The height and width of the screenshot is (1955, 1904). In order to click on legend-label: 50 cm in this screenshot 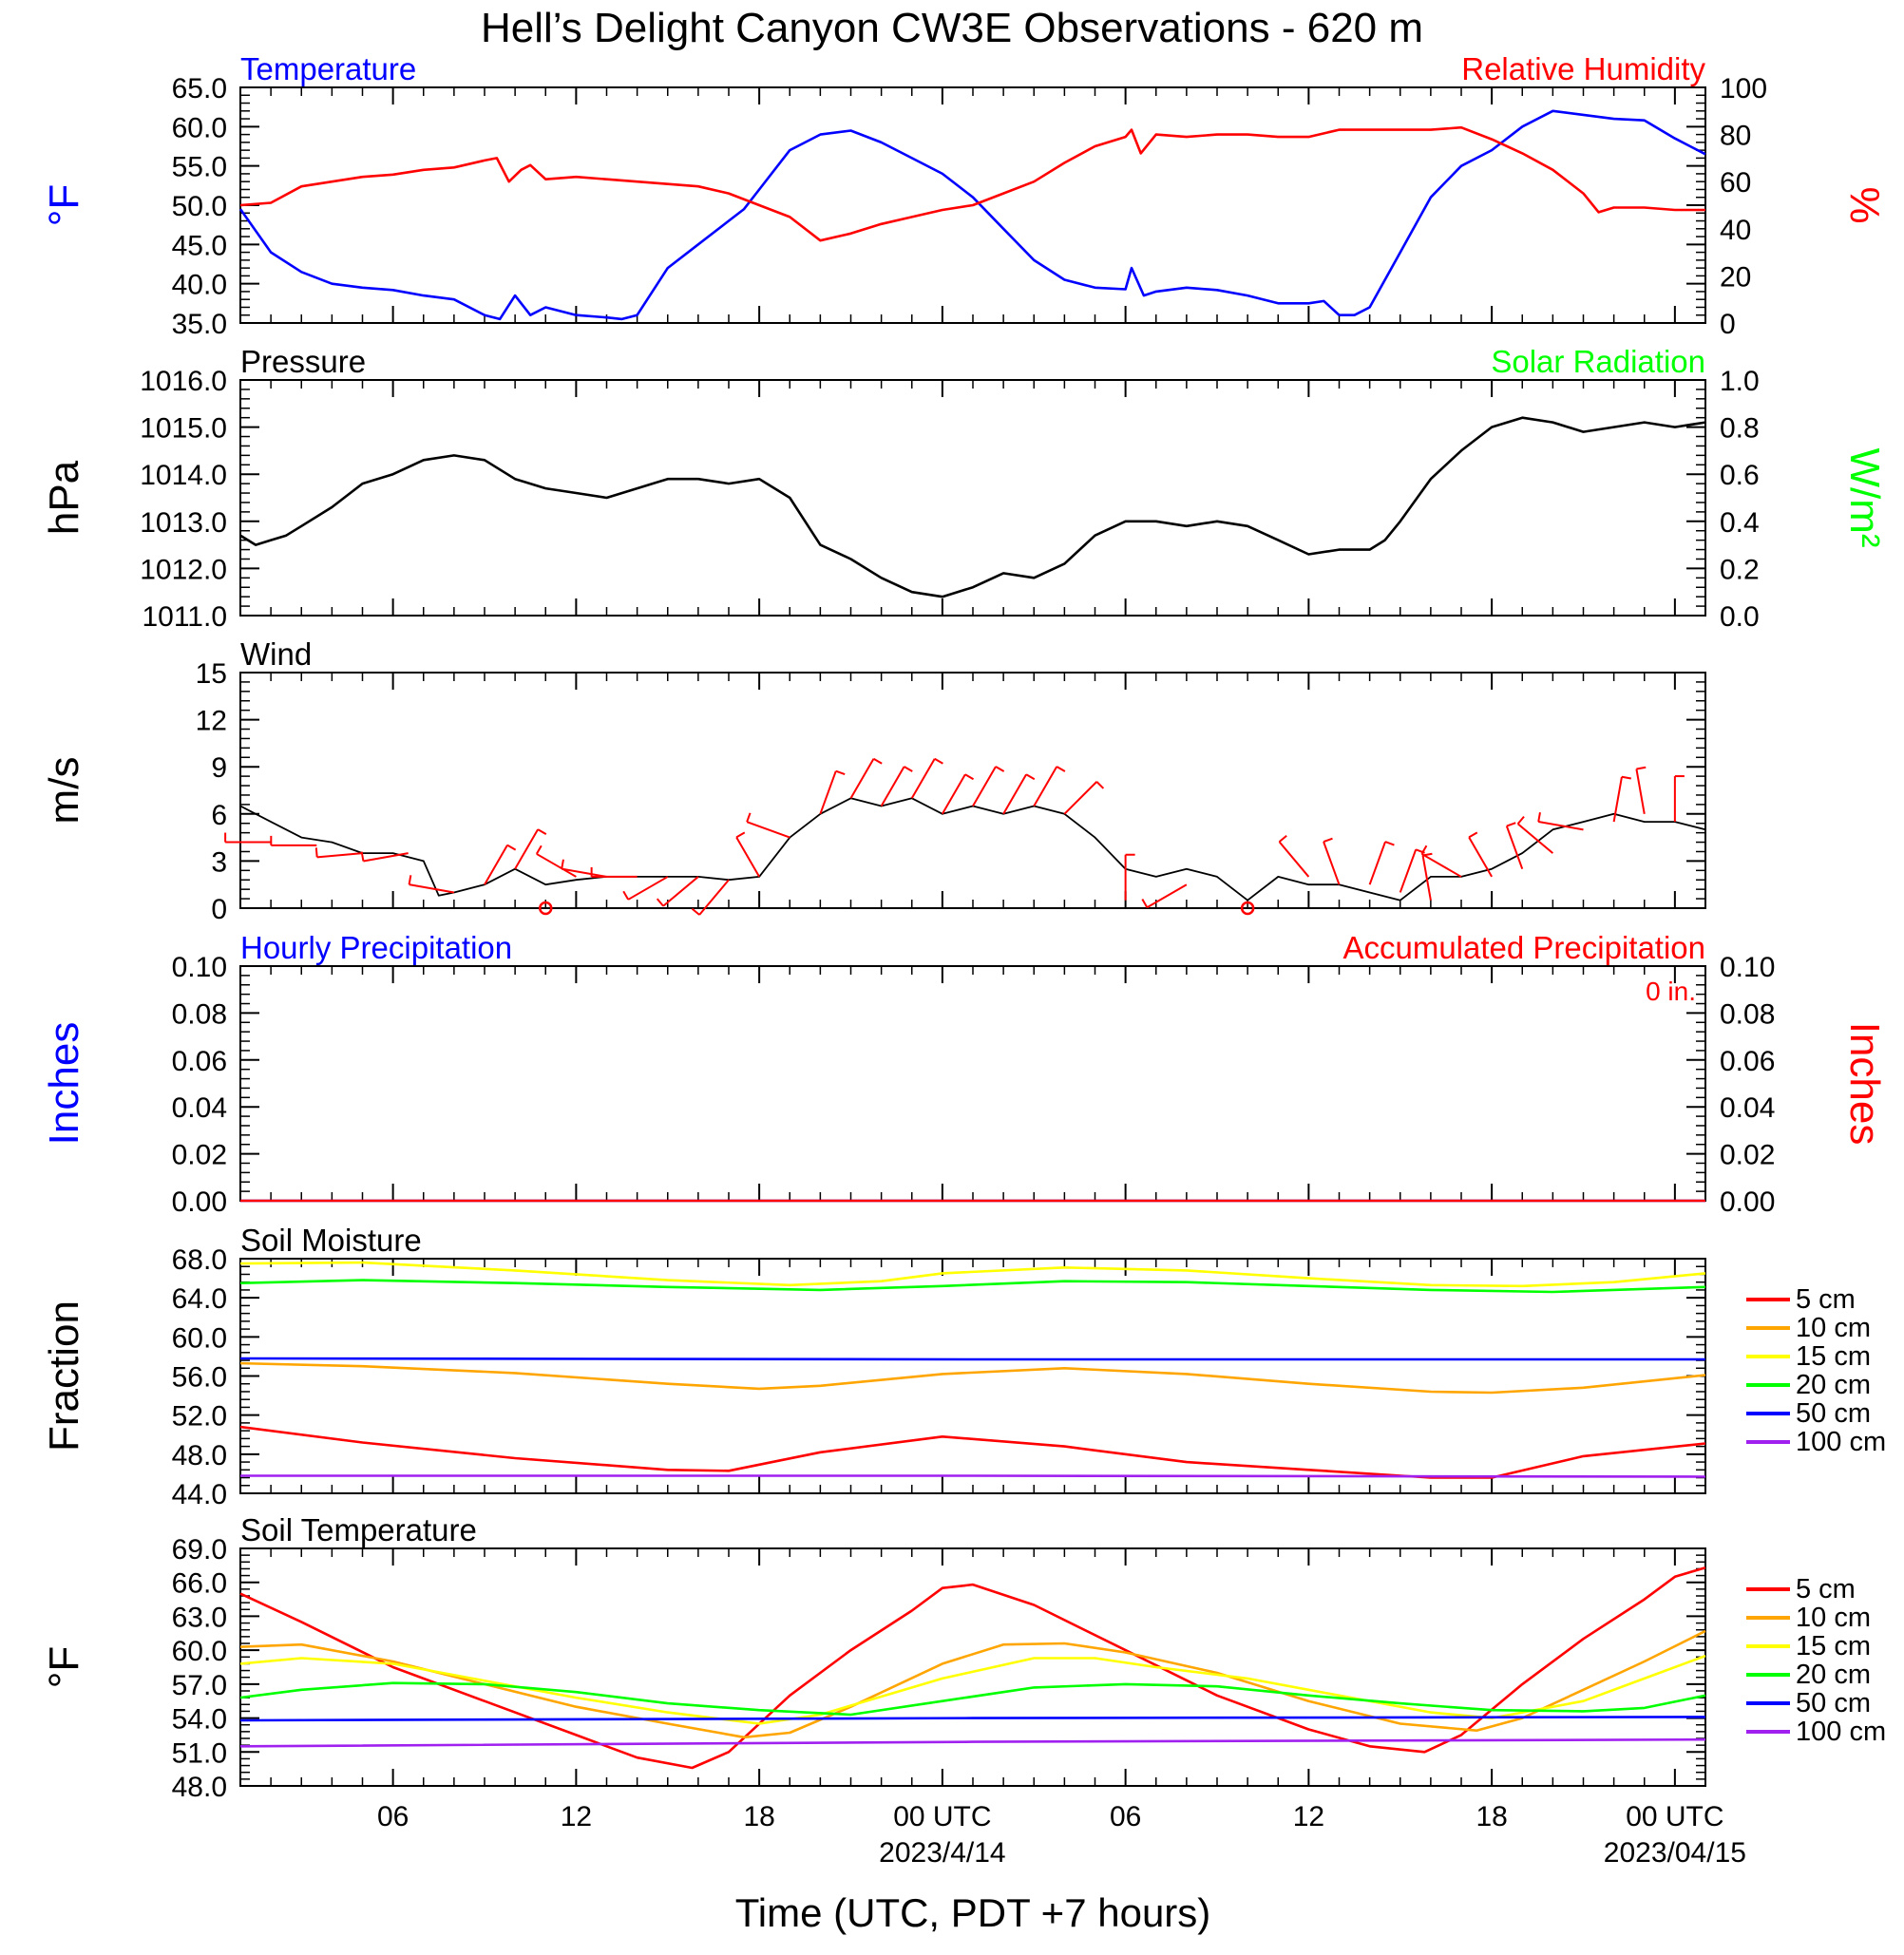, I will do `click(1834, 1413)`.